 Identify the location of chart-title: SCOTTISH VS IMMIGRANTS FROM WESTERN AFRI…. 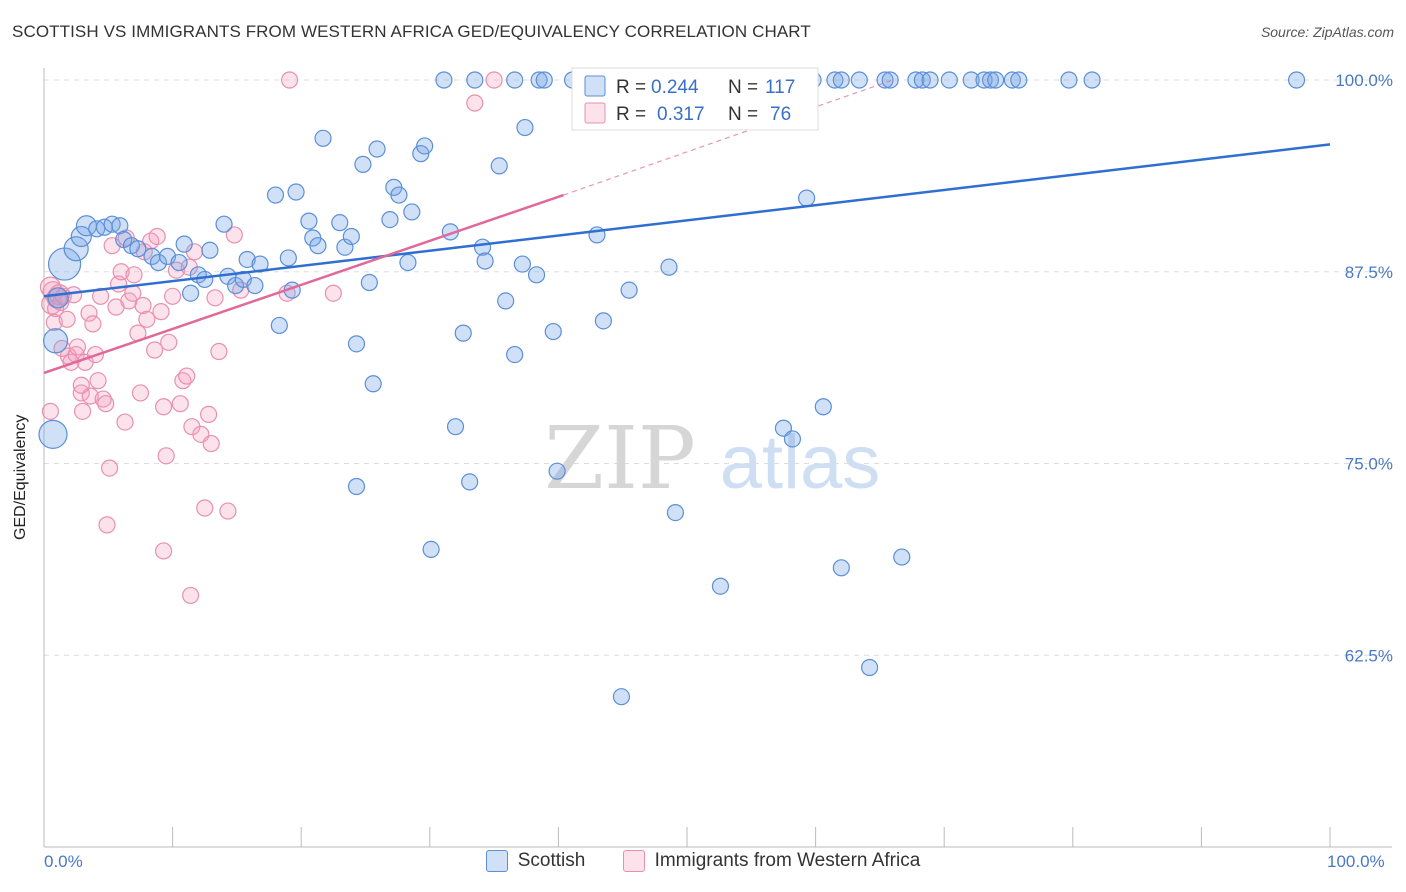
(411, 31).